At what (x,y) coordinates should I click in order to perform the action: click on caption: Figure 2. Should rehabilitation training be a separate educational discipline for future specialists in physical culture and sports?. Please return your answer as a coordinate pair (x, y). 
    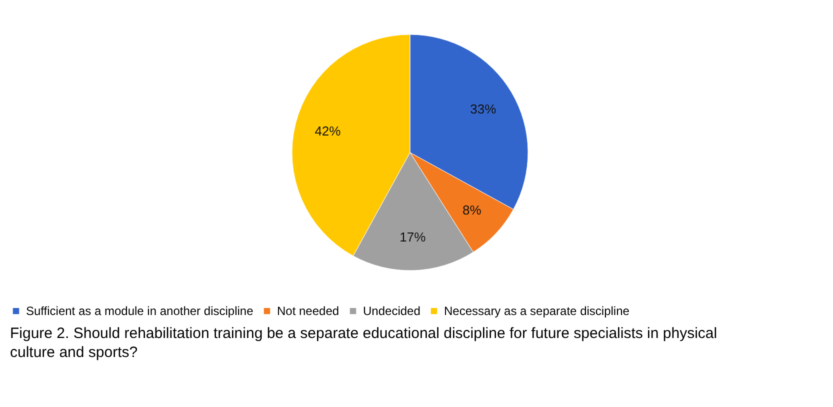
    Looking at the image, I should click on (364, 343).